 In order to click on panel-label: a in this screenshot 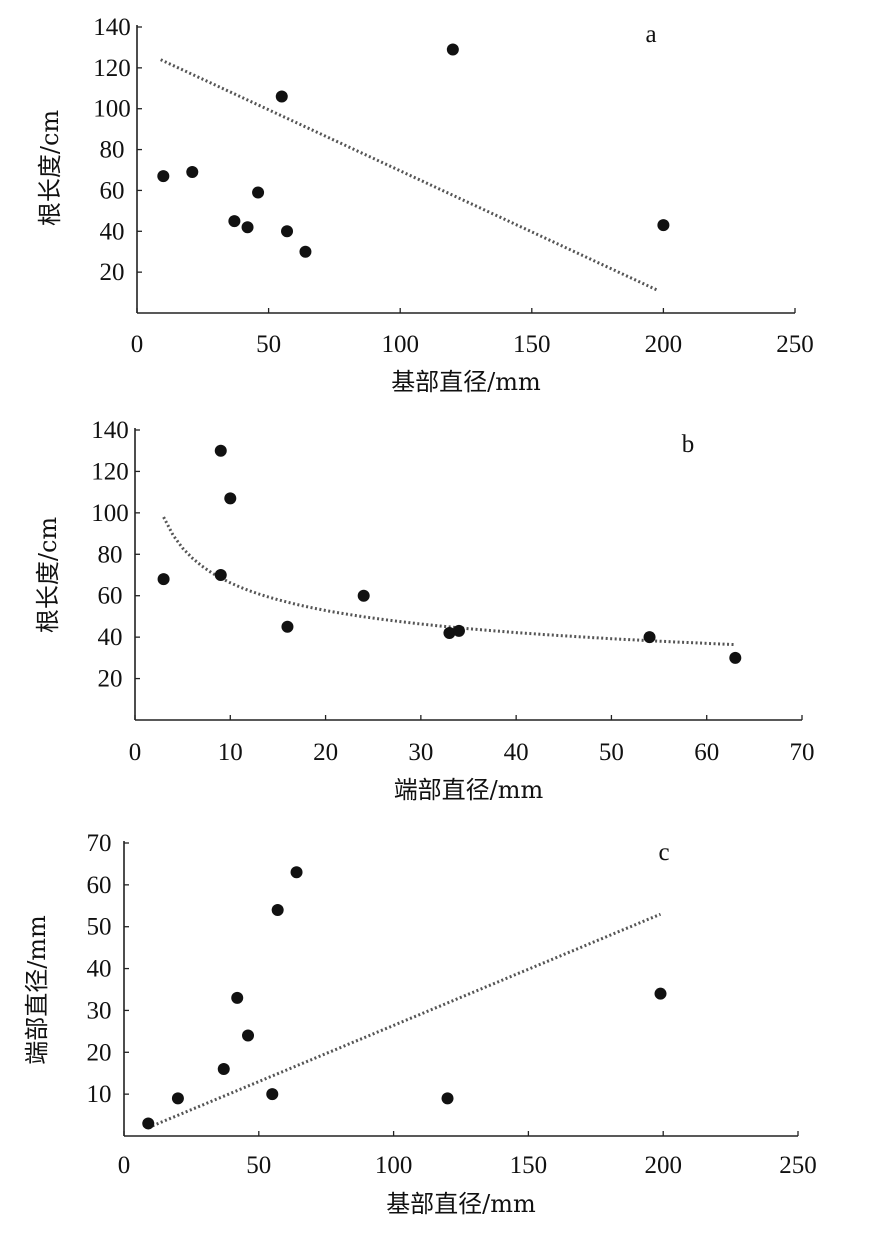, I will do `click(650, 34)`.